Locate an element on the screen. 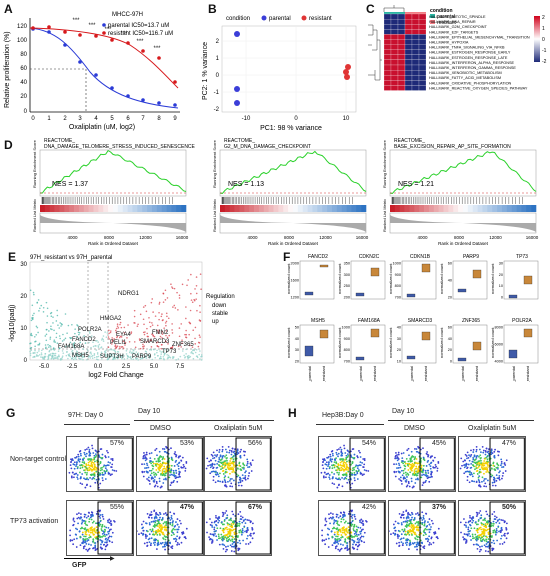  svg-text: 7.5 is located at coordinates (180, 367).